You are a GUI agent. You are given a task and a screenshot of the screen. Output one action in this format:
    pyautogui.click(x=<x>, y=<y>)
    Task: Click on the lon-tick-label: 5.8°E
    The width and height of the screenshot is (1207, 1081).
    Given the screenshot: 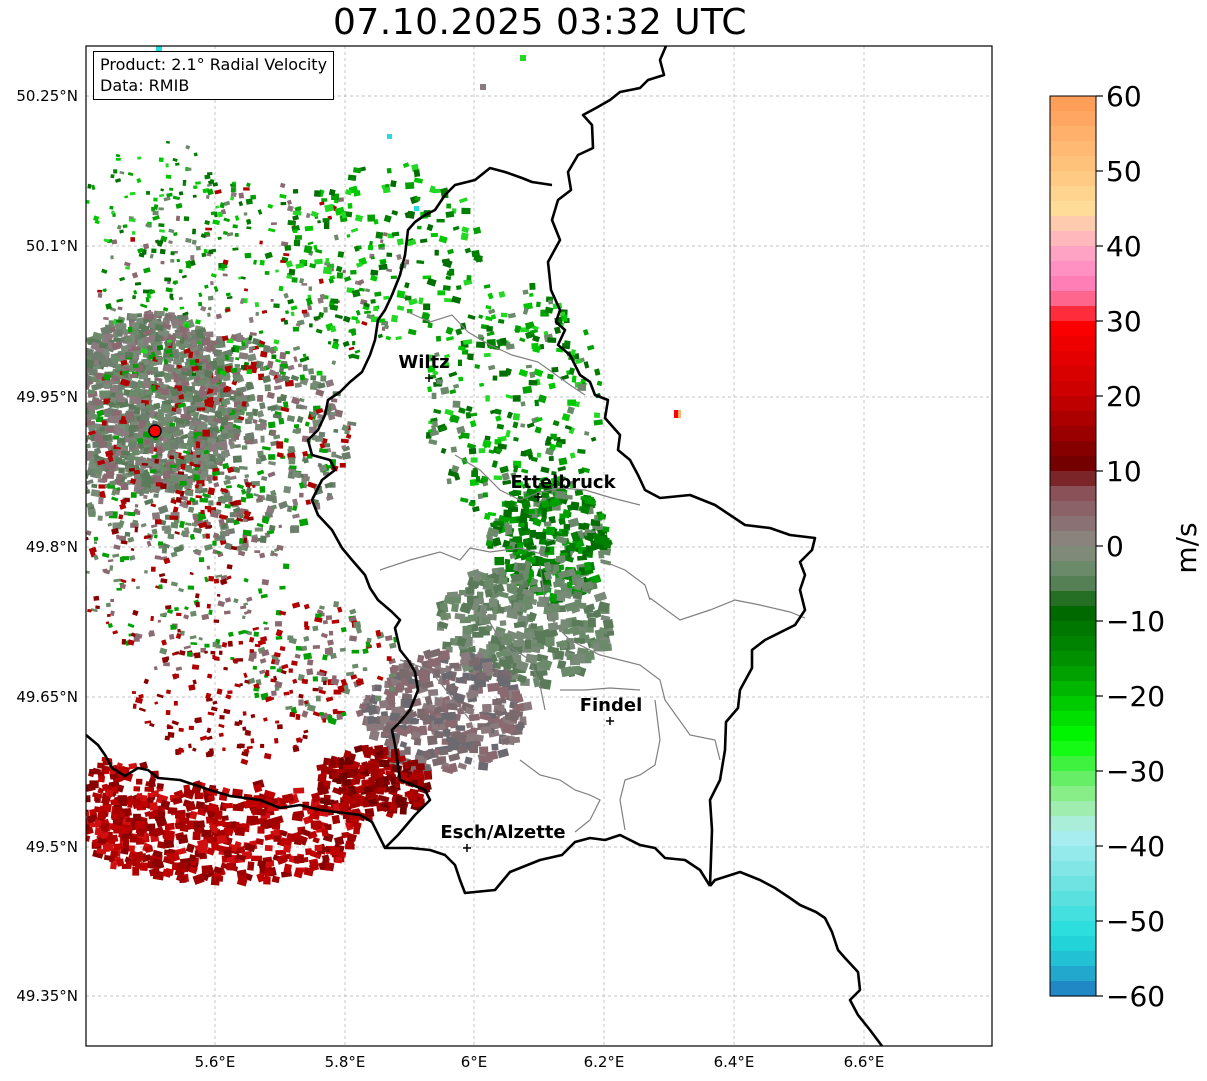 What is the action you would take?
    pyautogui.click(x=345, y=1062)
    